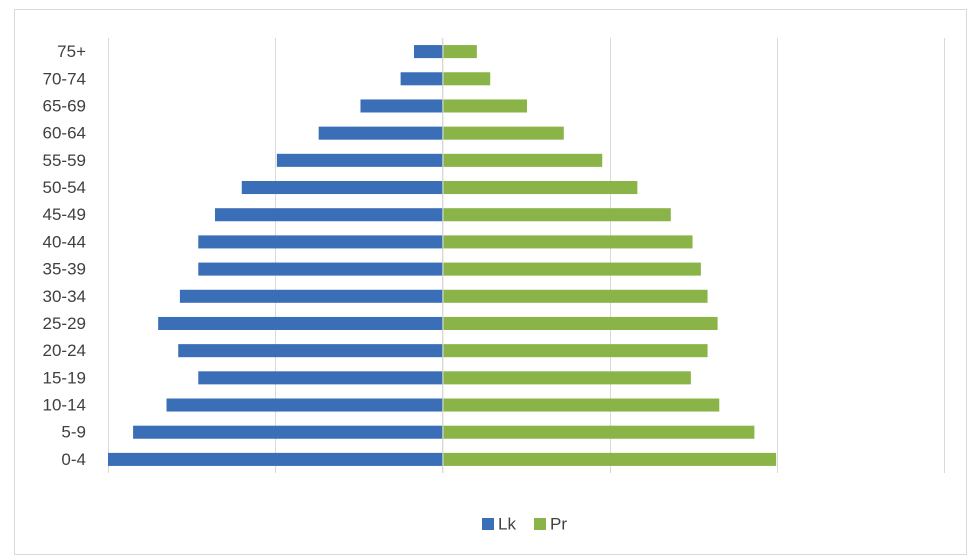 Image resolution: width=973 pixels, height=557 pixels. What do you see at coordinates (71, 51) in the screenshot?
I see `y-tick-label: 75+` at bounding box center [71, 51].